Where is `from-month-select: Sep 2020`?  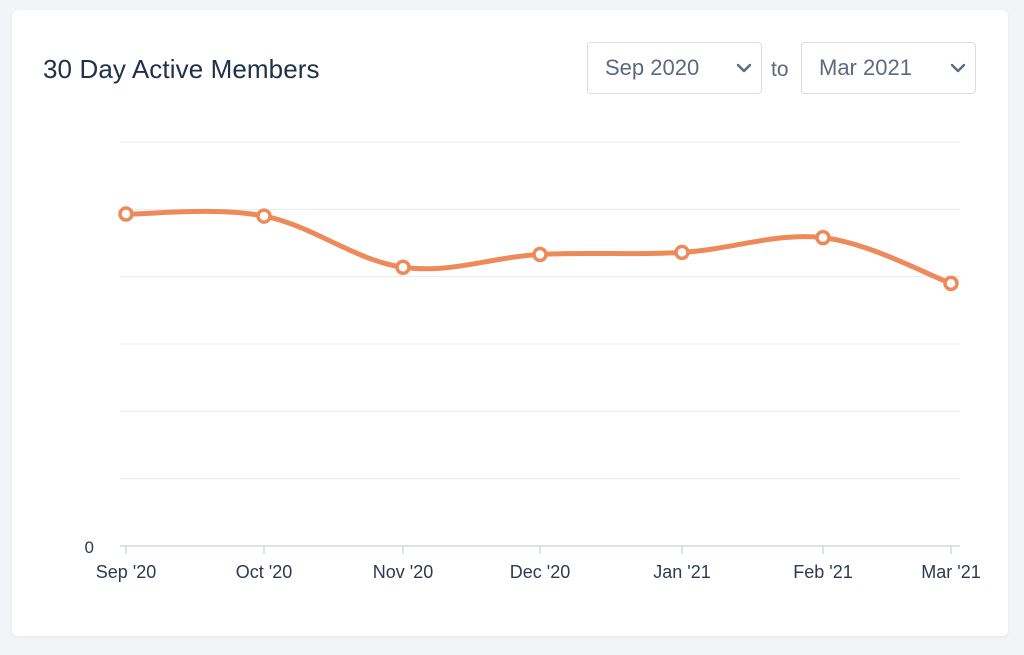
from-month-select: Sep 2020 is located at coordinates (674, 68).